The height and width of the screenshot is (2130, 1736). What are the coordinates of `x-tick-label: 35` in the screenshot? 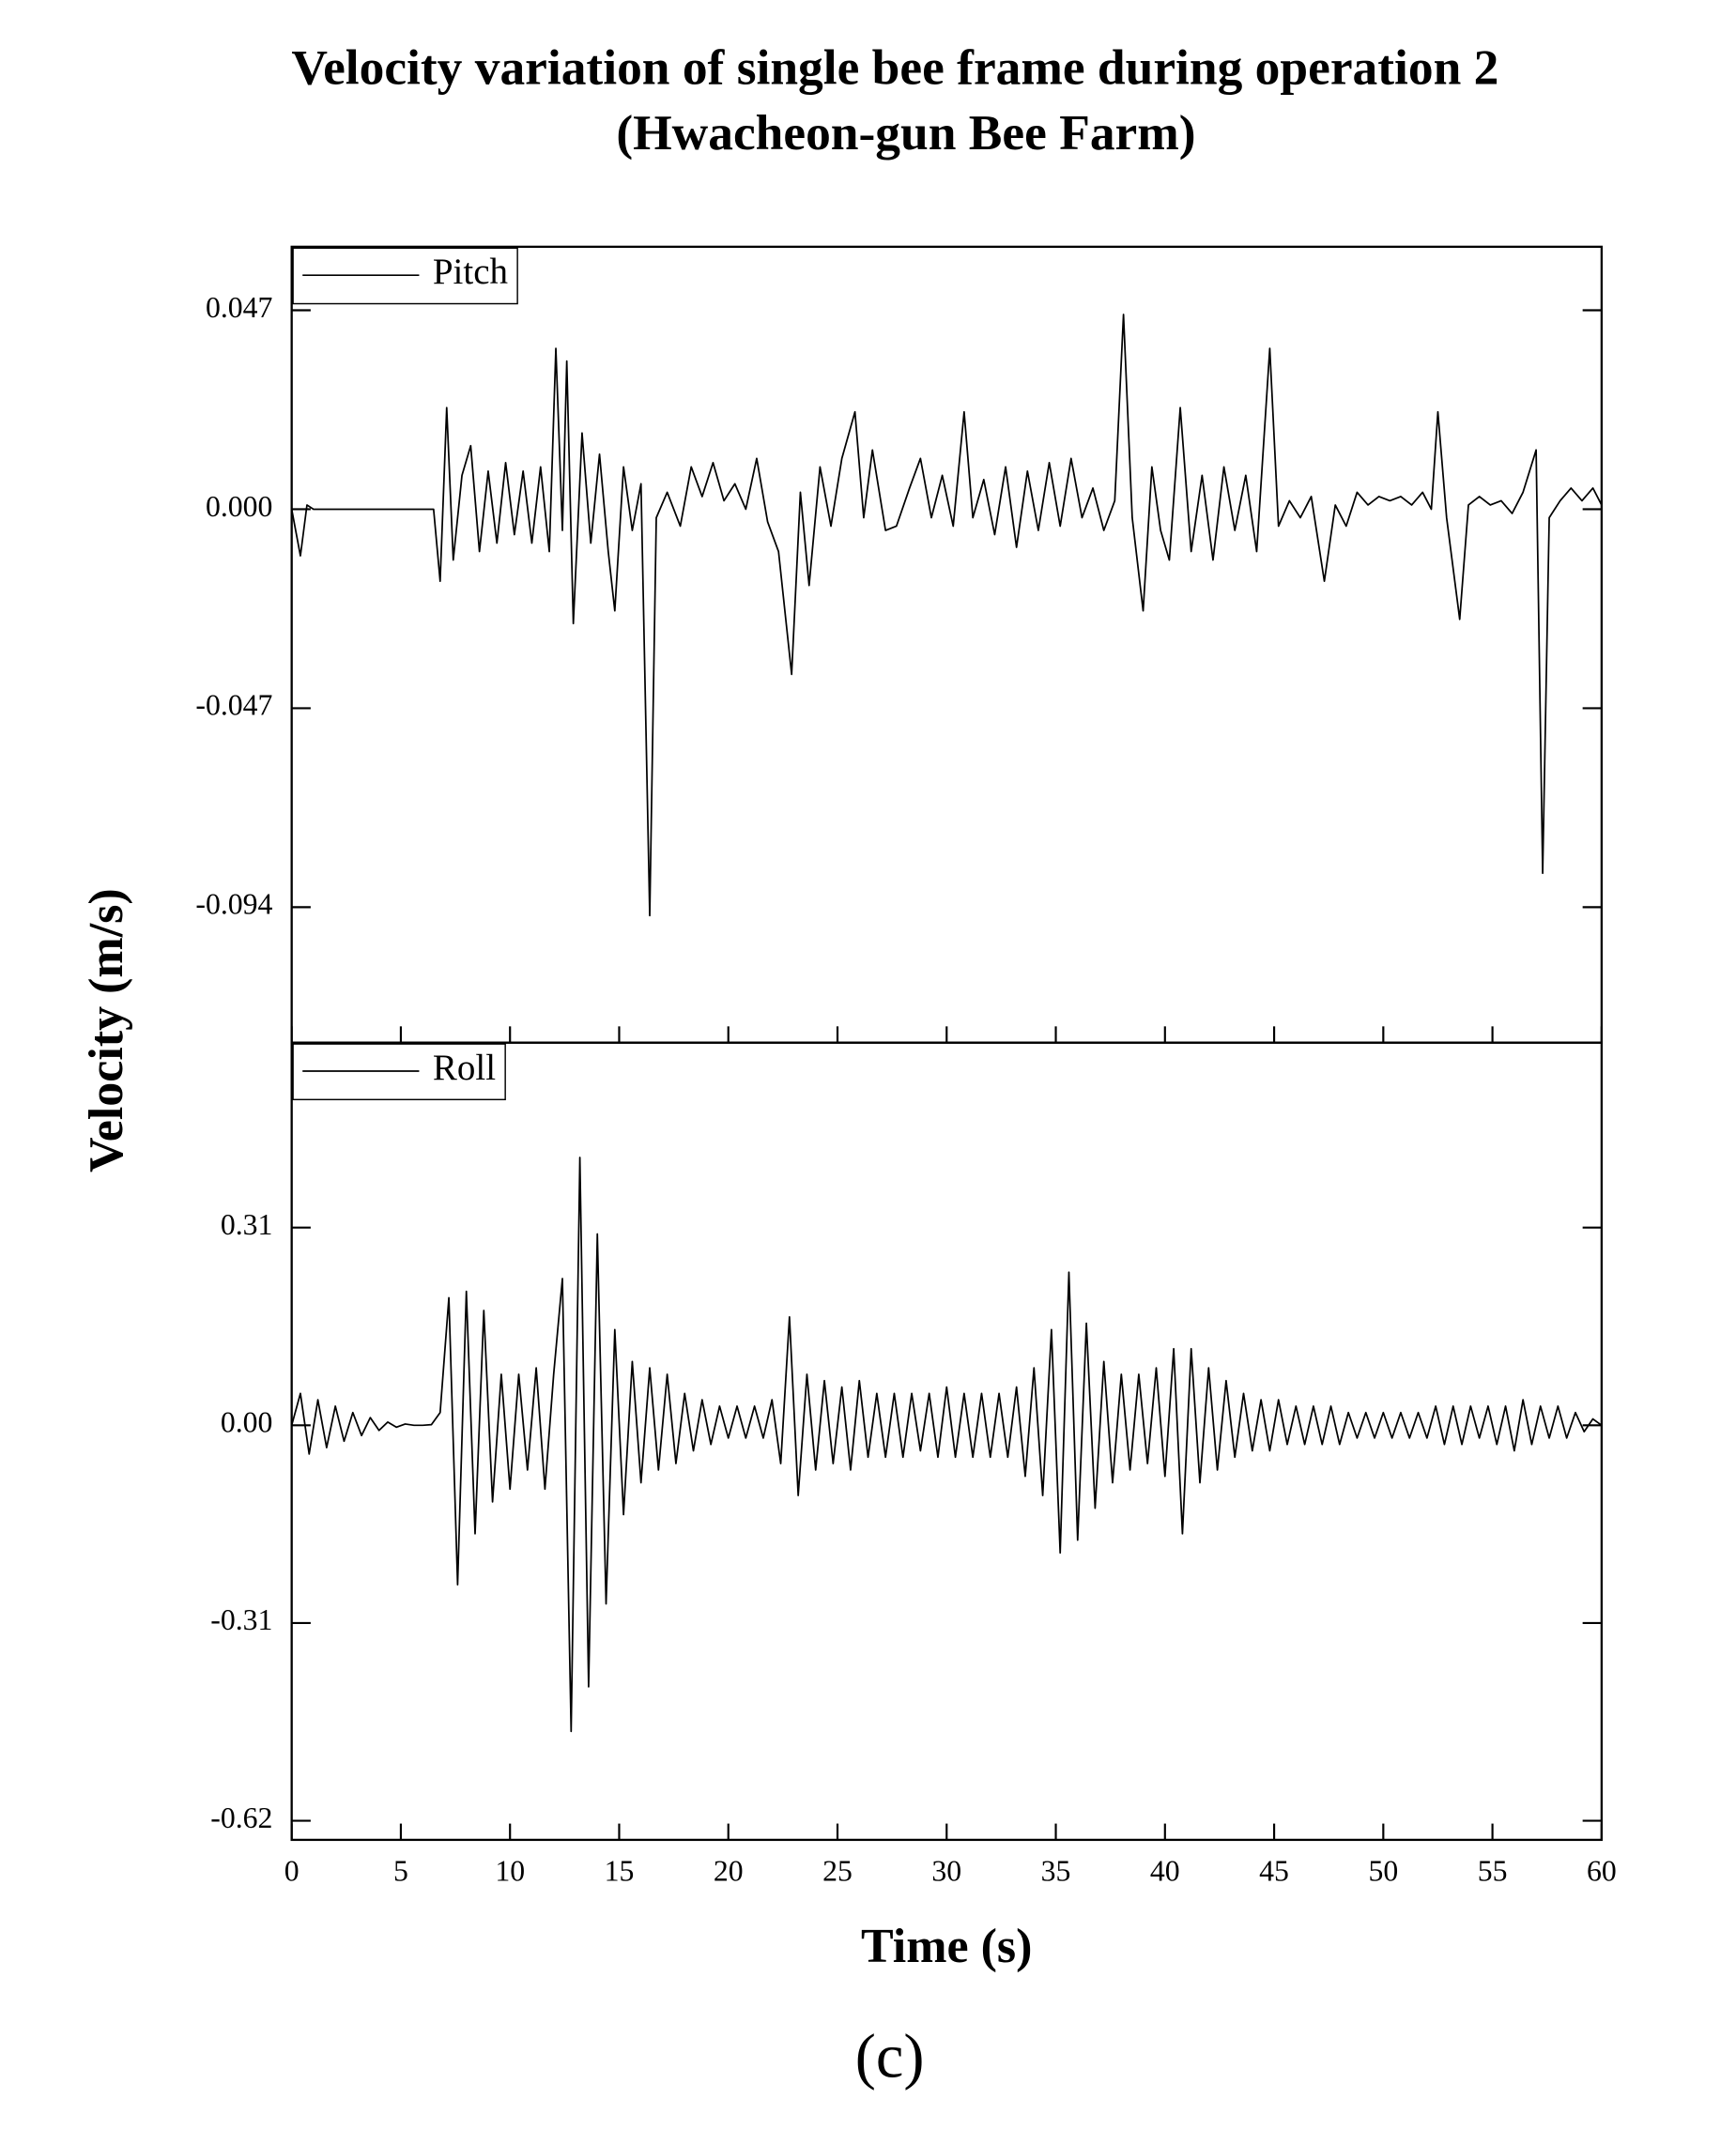 It's located at (1056, 1870).